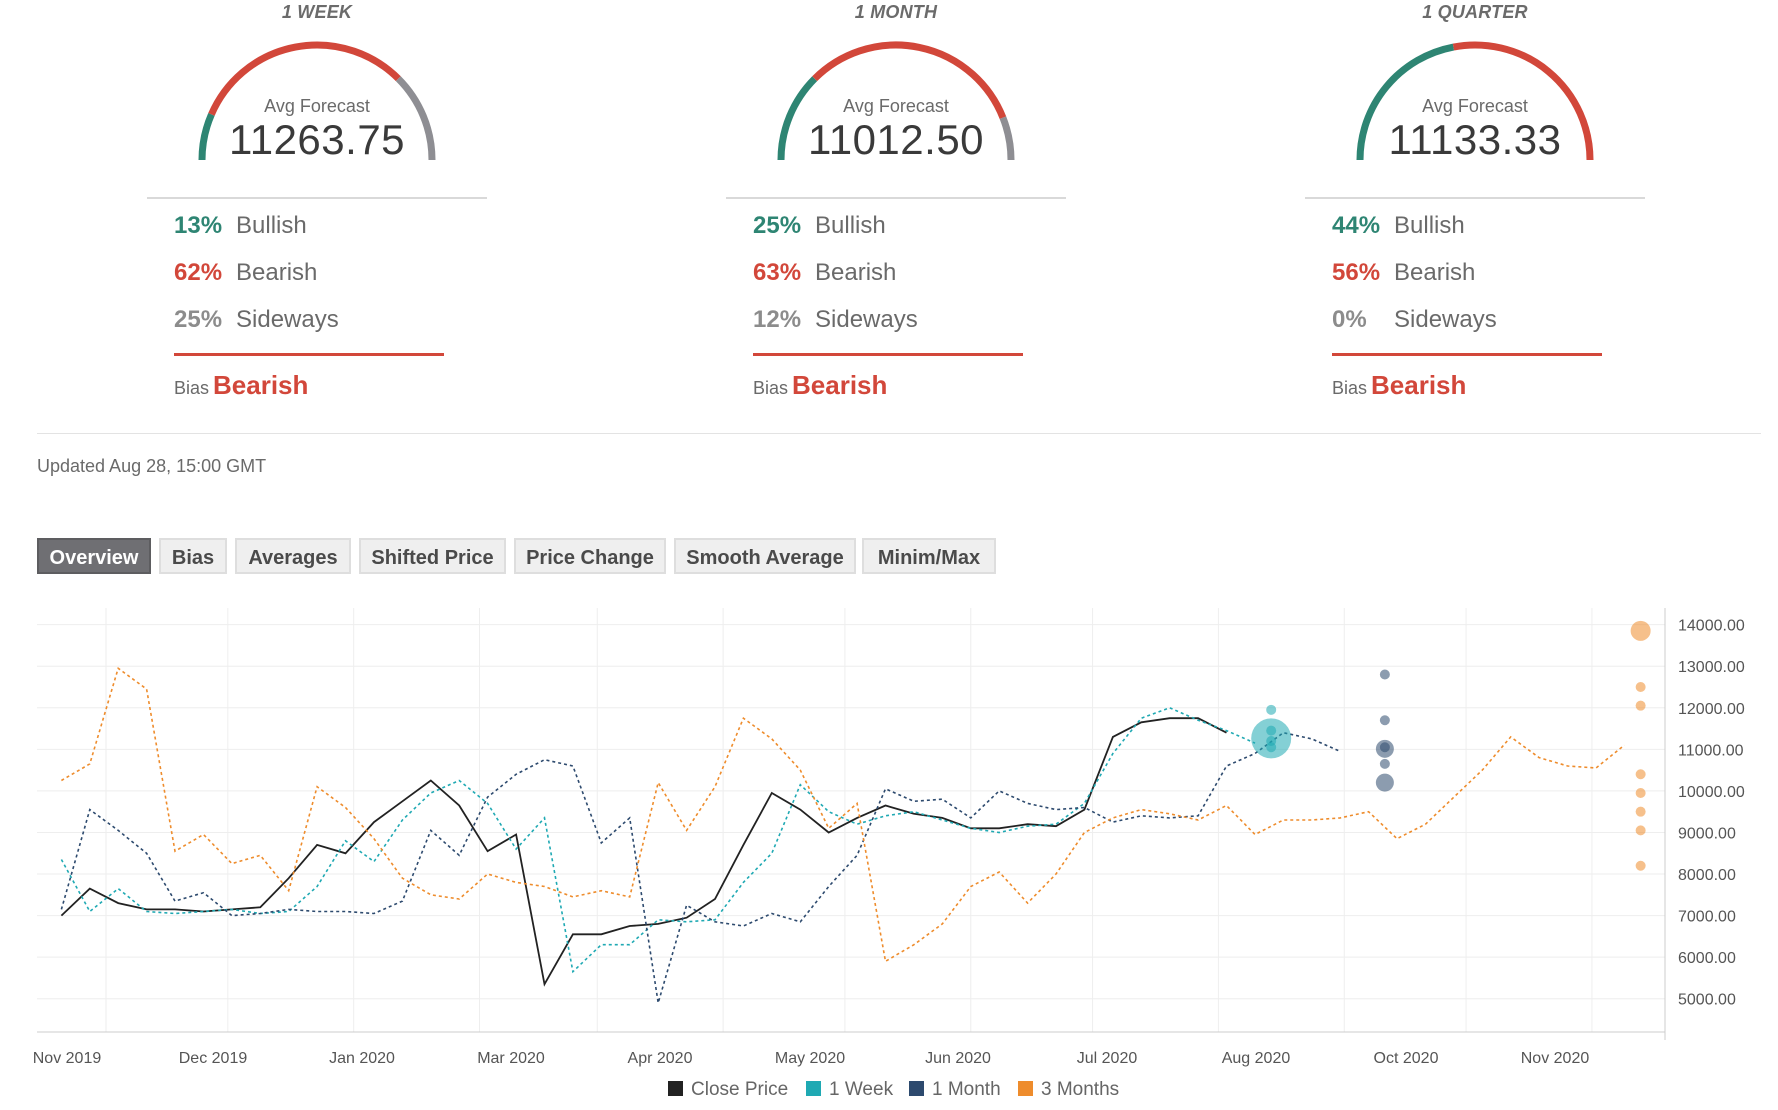 The image size is (1778, 1110). Describe the element at coordinates (739, 1089) in the screenshot. I see `legend-label: Close Price` at that location.